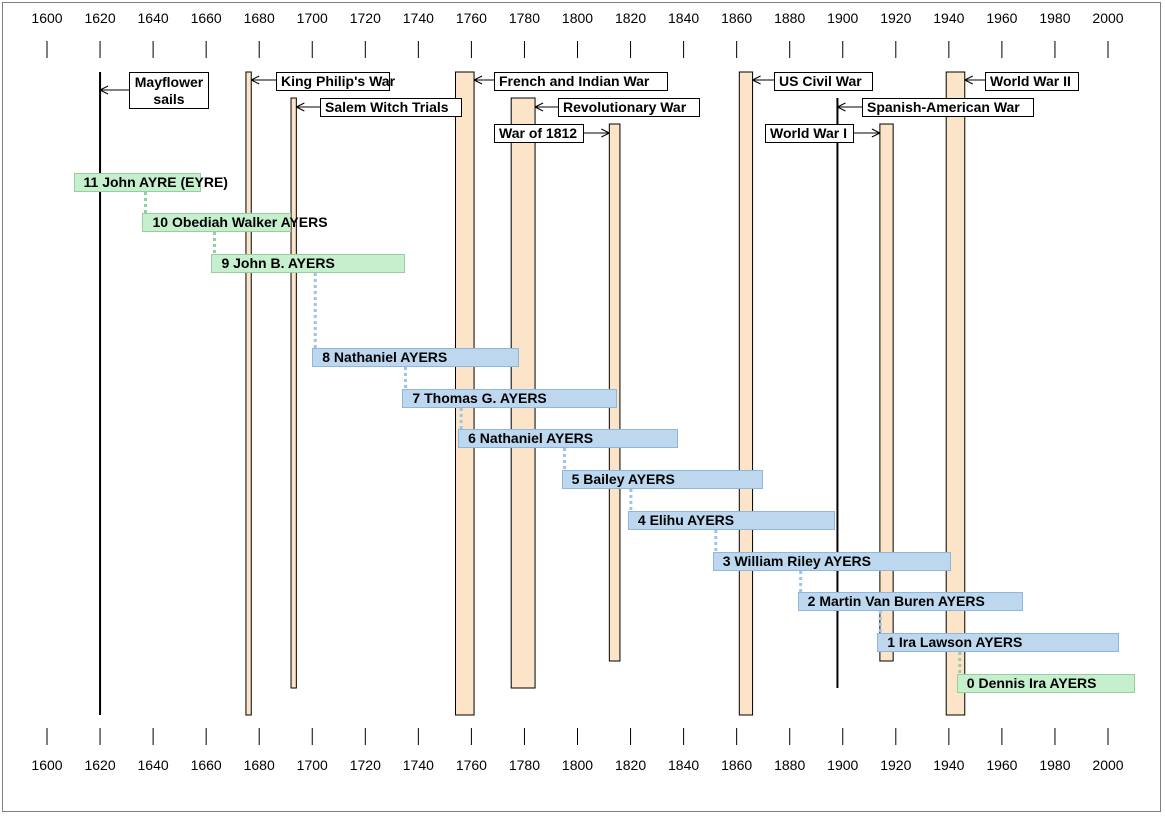  I want to click on event-label-world-war-i: World War I, so click(809, 133).